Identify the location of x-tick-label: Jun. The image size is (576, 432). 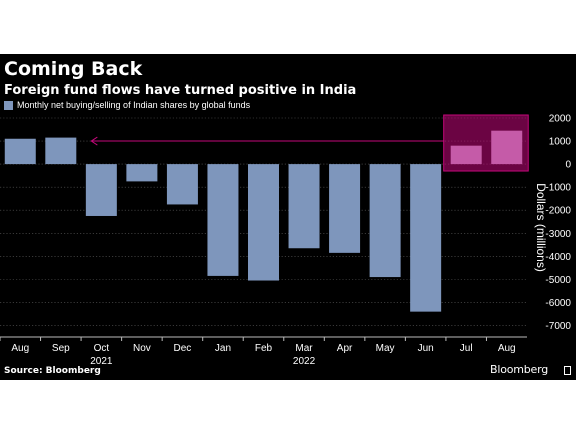
(426, 348).